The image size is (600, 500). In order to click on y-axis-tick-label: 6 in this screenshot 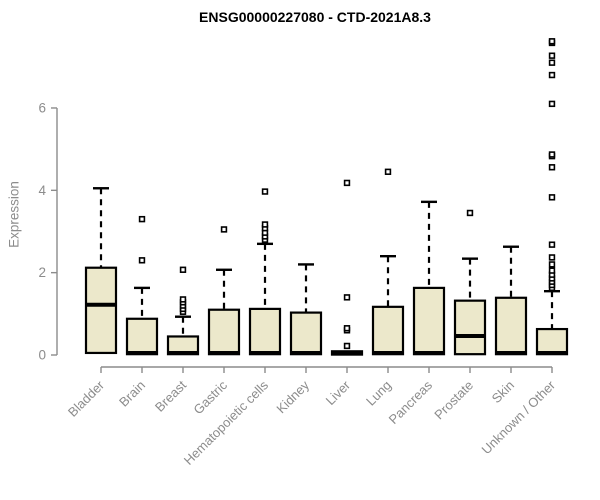, I will do `click(42, 107)`.